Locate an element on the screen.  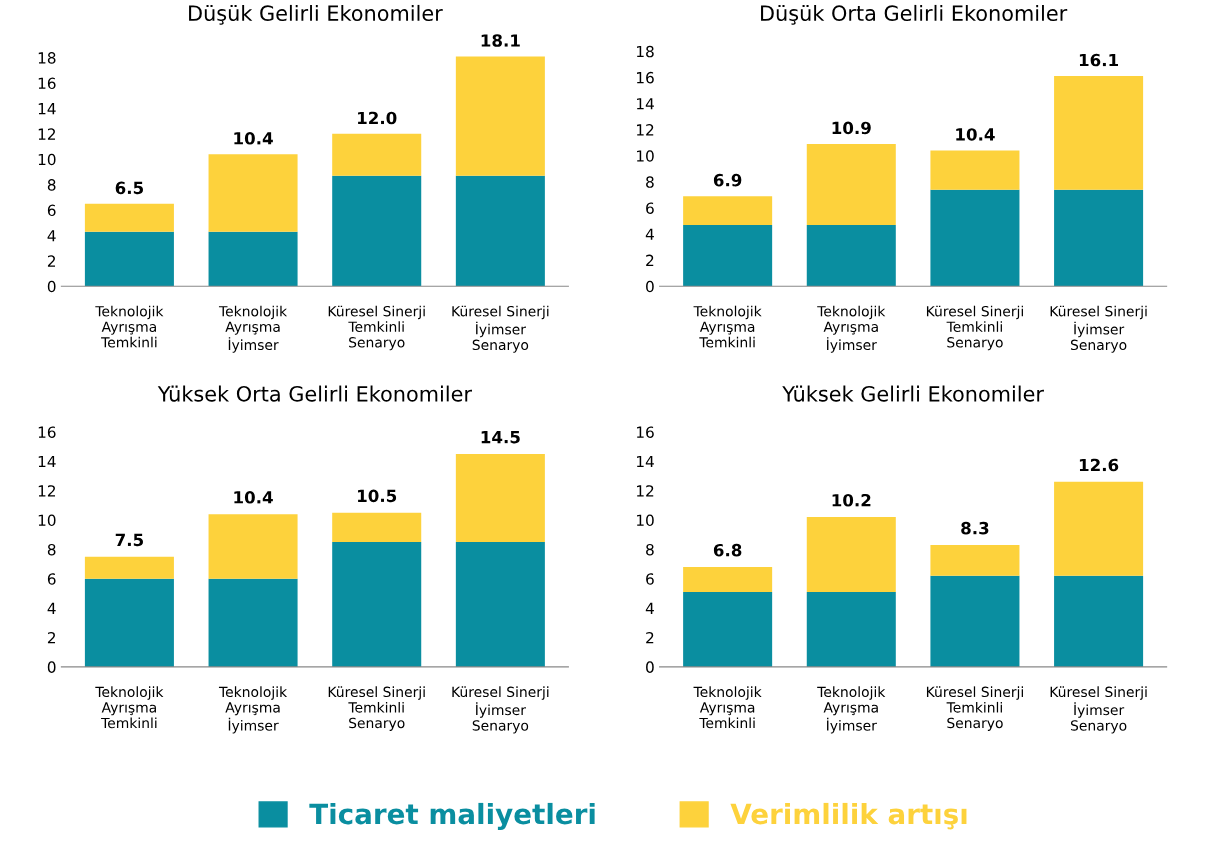
chart-title: Yüksek Gelirli Ekonomiler is located at coordinates (913, 393).